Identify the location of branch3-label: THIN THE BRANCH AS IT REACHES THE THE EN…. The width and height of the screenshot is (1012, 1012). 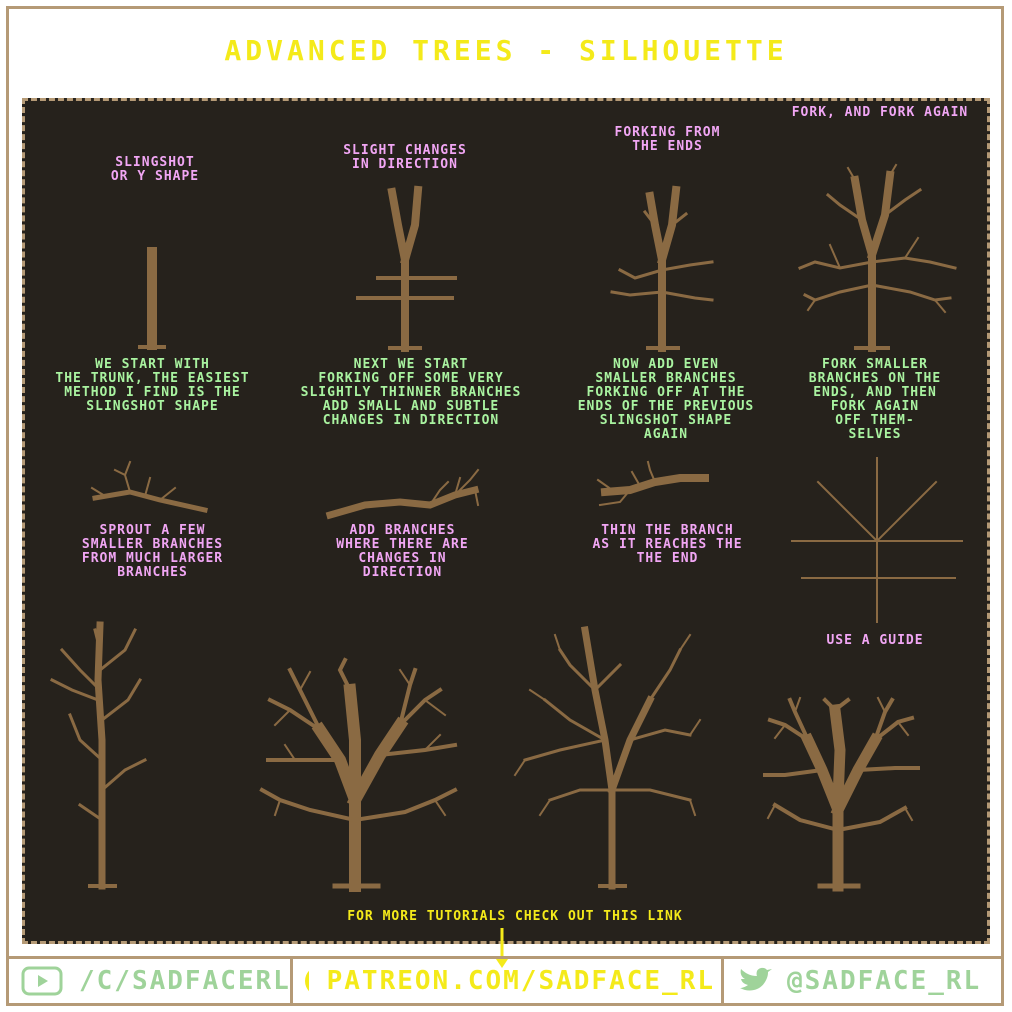
(667, 544).